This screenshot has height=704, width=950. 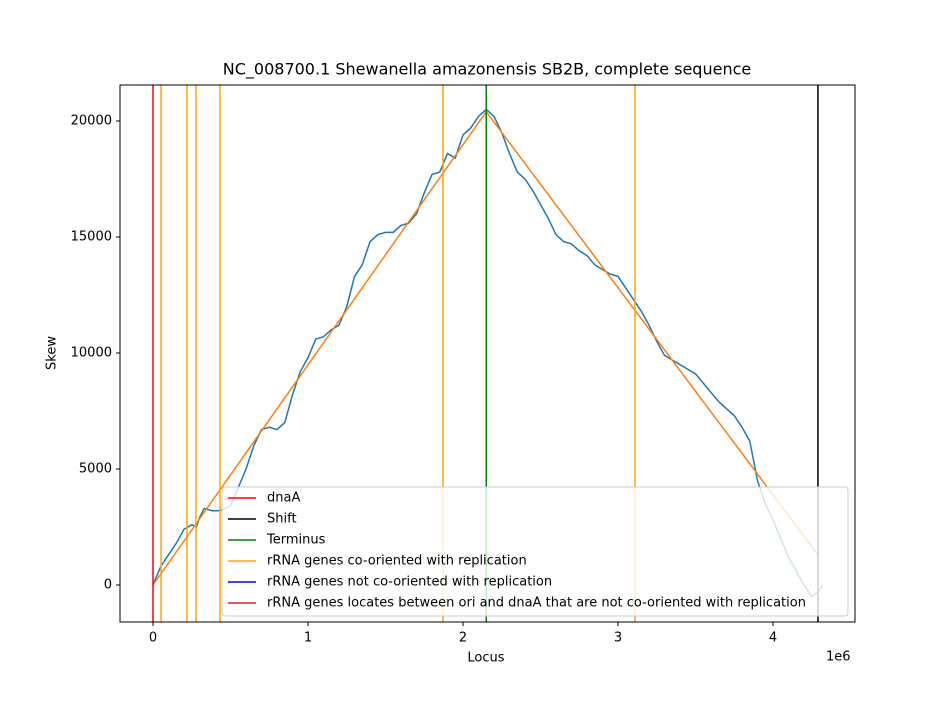 What do you see at coordinates (463, 638) in the screenshot?
I see `x-tick-label: 2` at bounding box center [463, 638].